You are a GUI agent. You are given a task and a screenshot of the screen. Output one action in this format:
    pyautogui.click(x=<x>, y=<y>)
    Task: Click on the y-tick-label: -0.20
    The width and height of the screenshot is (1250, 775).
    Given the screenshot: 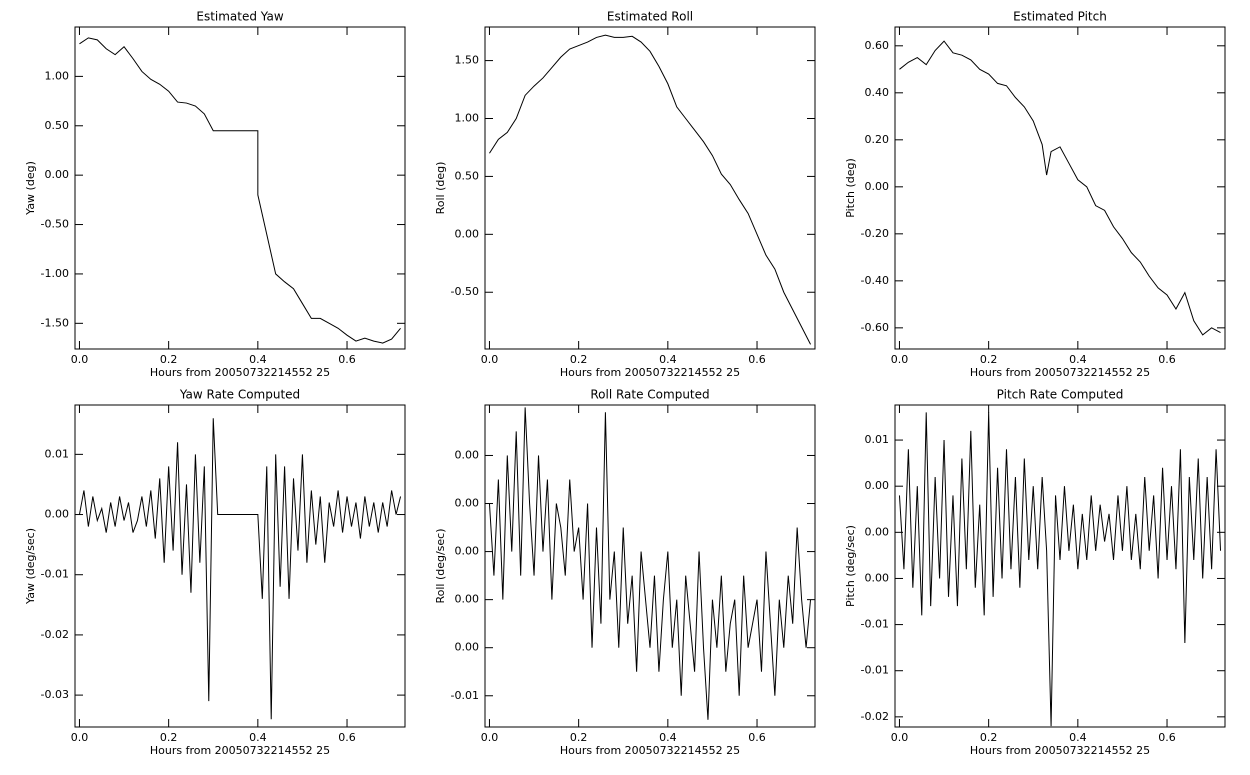 What is the action you would take?
    pyautogui.click(x=875, y=233)
    